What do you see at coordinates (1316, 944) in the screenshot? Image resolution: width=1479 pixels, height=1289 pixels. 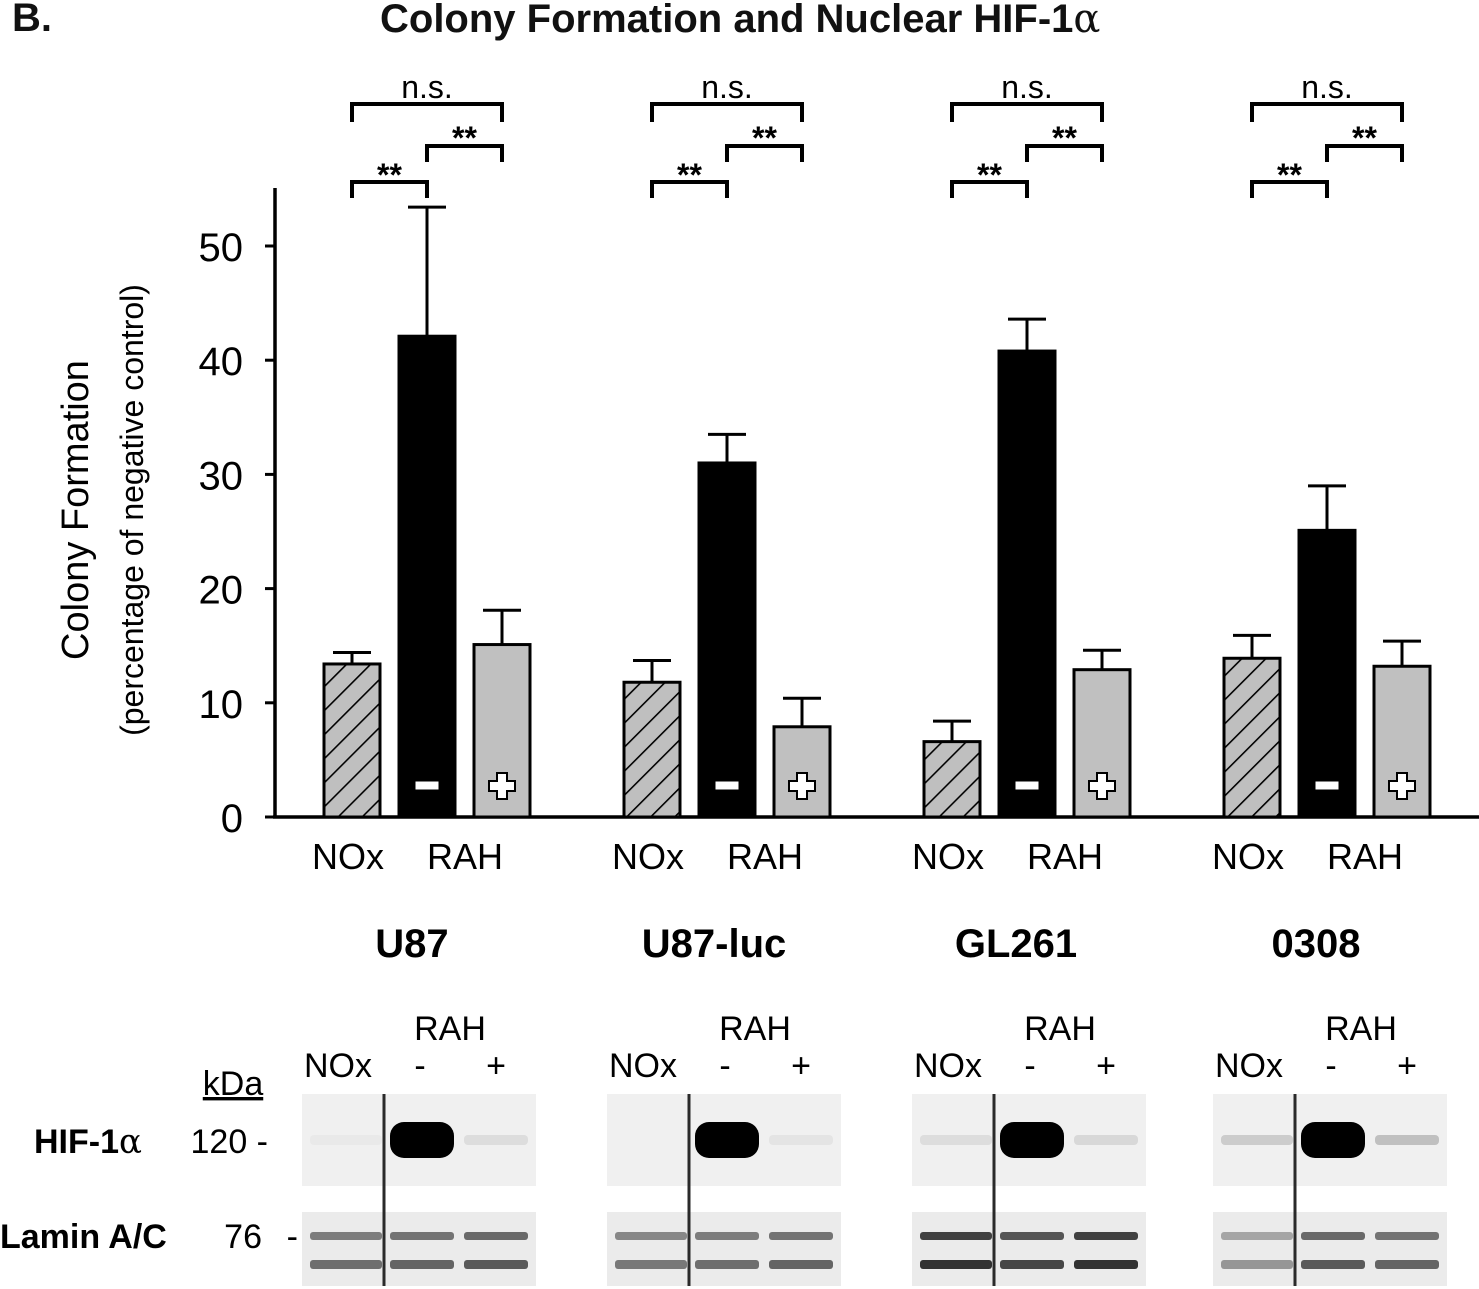 I see `group-label: 0308` at bounding box center [1316, 944].